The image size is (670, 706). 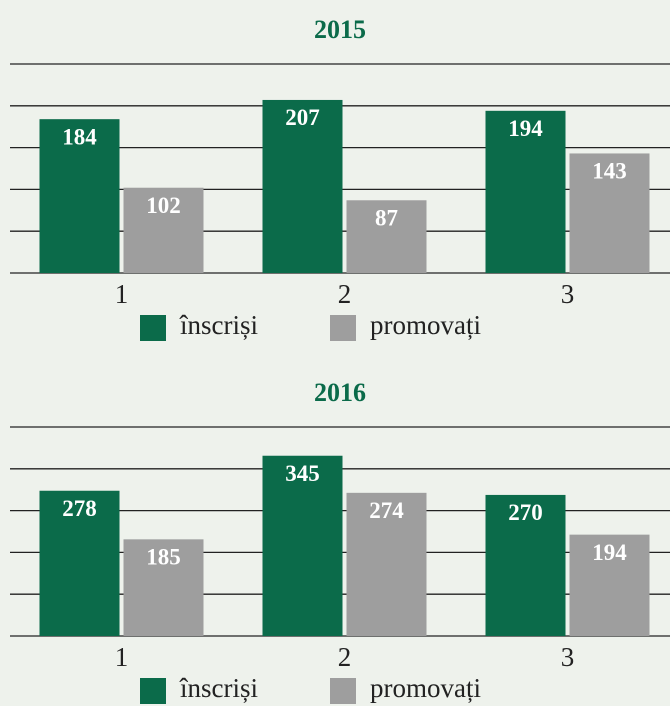 I want to click on value-label: 274, so click(x=386, y=510).